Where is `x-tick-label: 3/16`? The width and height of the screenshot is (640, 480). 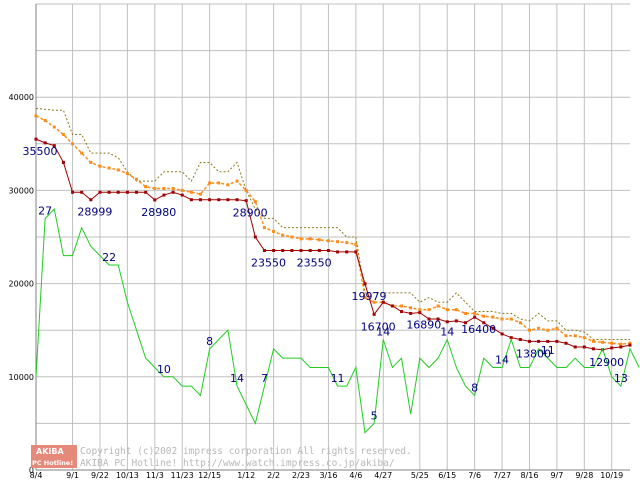 x-tick-label: 3/16 is located at coordinates (328, 475).